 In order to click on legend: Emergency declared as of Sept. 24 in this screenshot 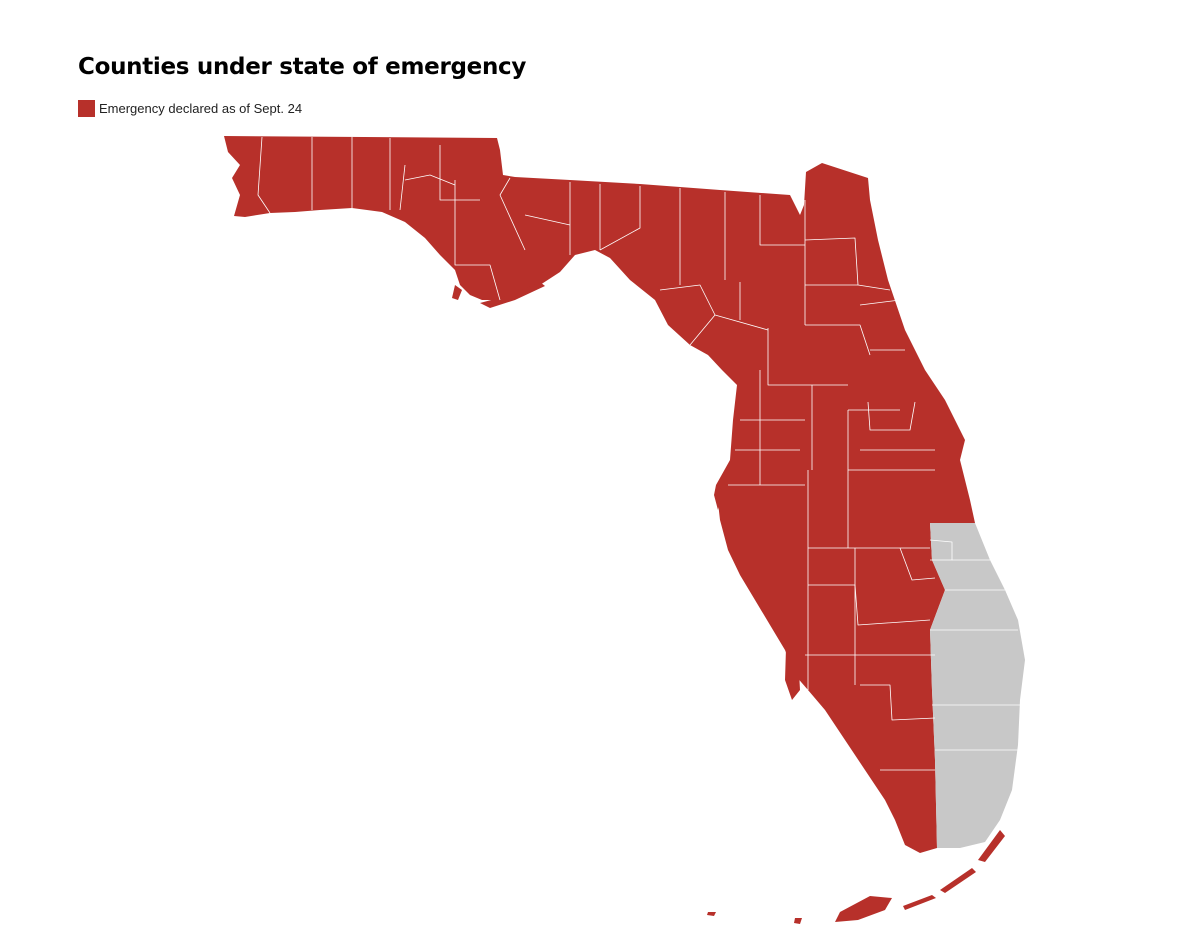, I will do `click(190, 108)`.